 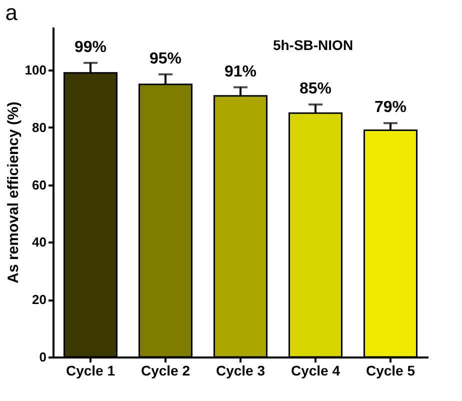 What do you see at coordinates (90, 47) in the screenshot?
I see `data-label: 99%` at bounding box center [90, 47].